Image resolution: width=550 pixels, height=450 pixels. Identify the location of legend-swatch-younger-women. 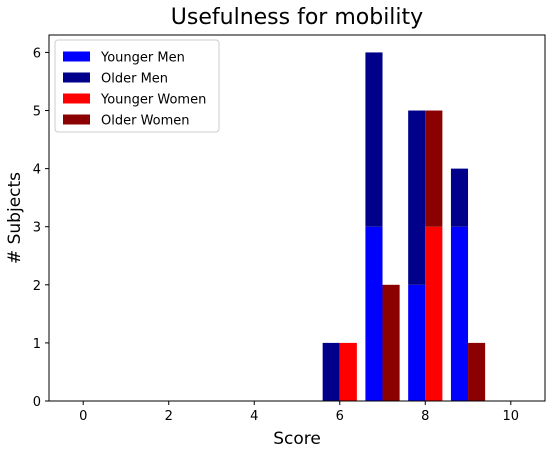
(76, 98).